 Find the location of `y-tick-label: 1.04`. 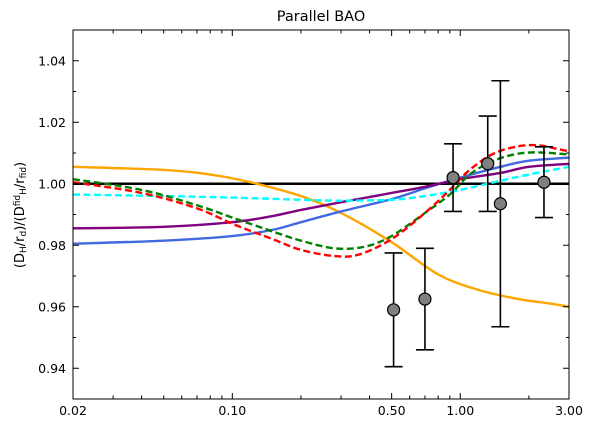

y-tick-label: 1.04 is located at coordinates (52, 60).